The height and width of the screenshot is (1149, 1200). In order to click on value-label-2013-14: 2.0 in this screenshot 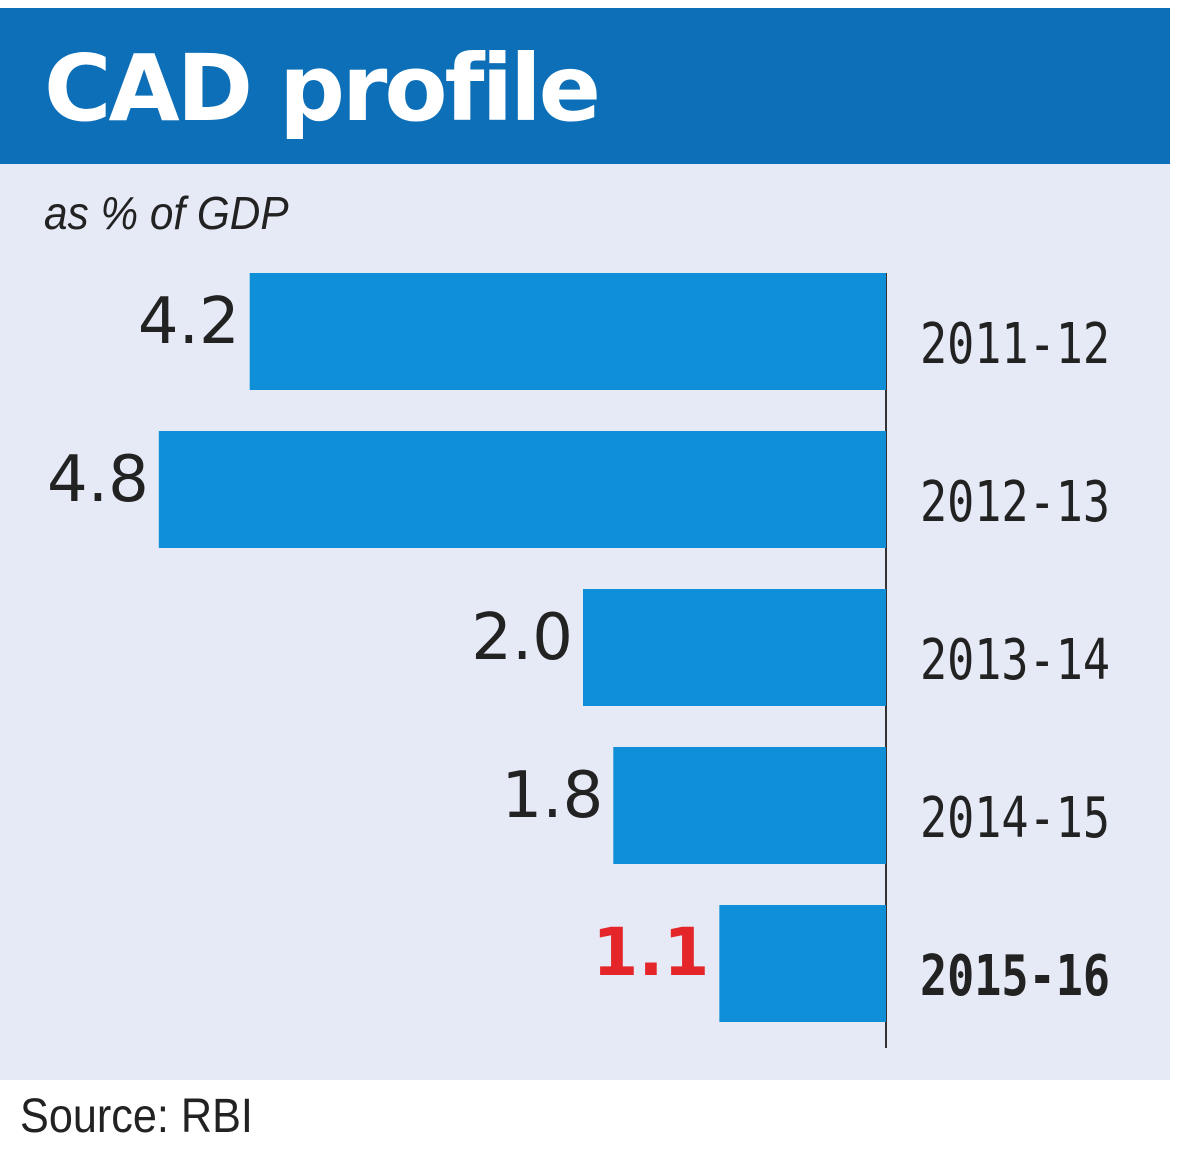, I will do `click(522, 638)`.